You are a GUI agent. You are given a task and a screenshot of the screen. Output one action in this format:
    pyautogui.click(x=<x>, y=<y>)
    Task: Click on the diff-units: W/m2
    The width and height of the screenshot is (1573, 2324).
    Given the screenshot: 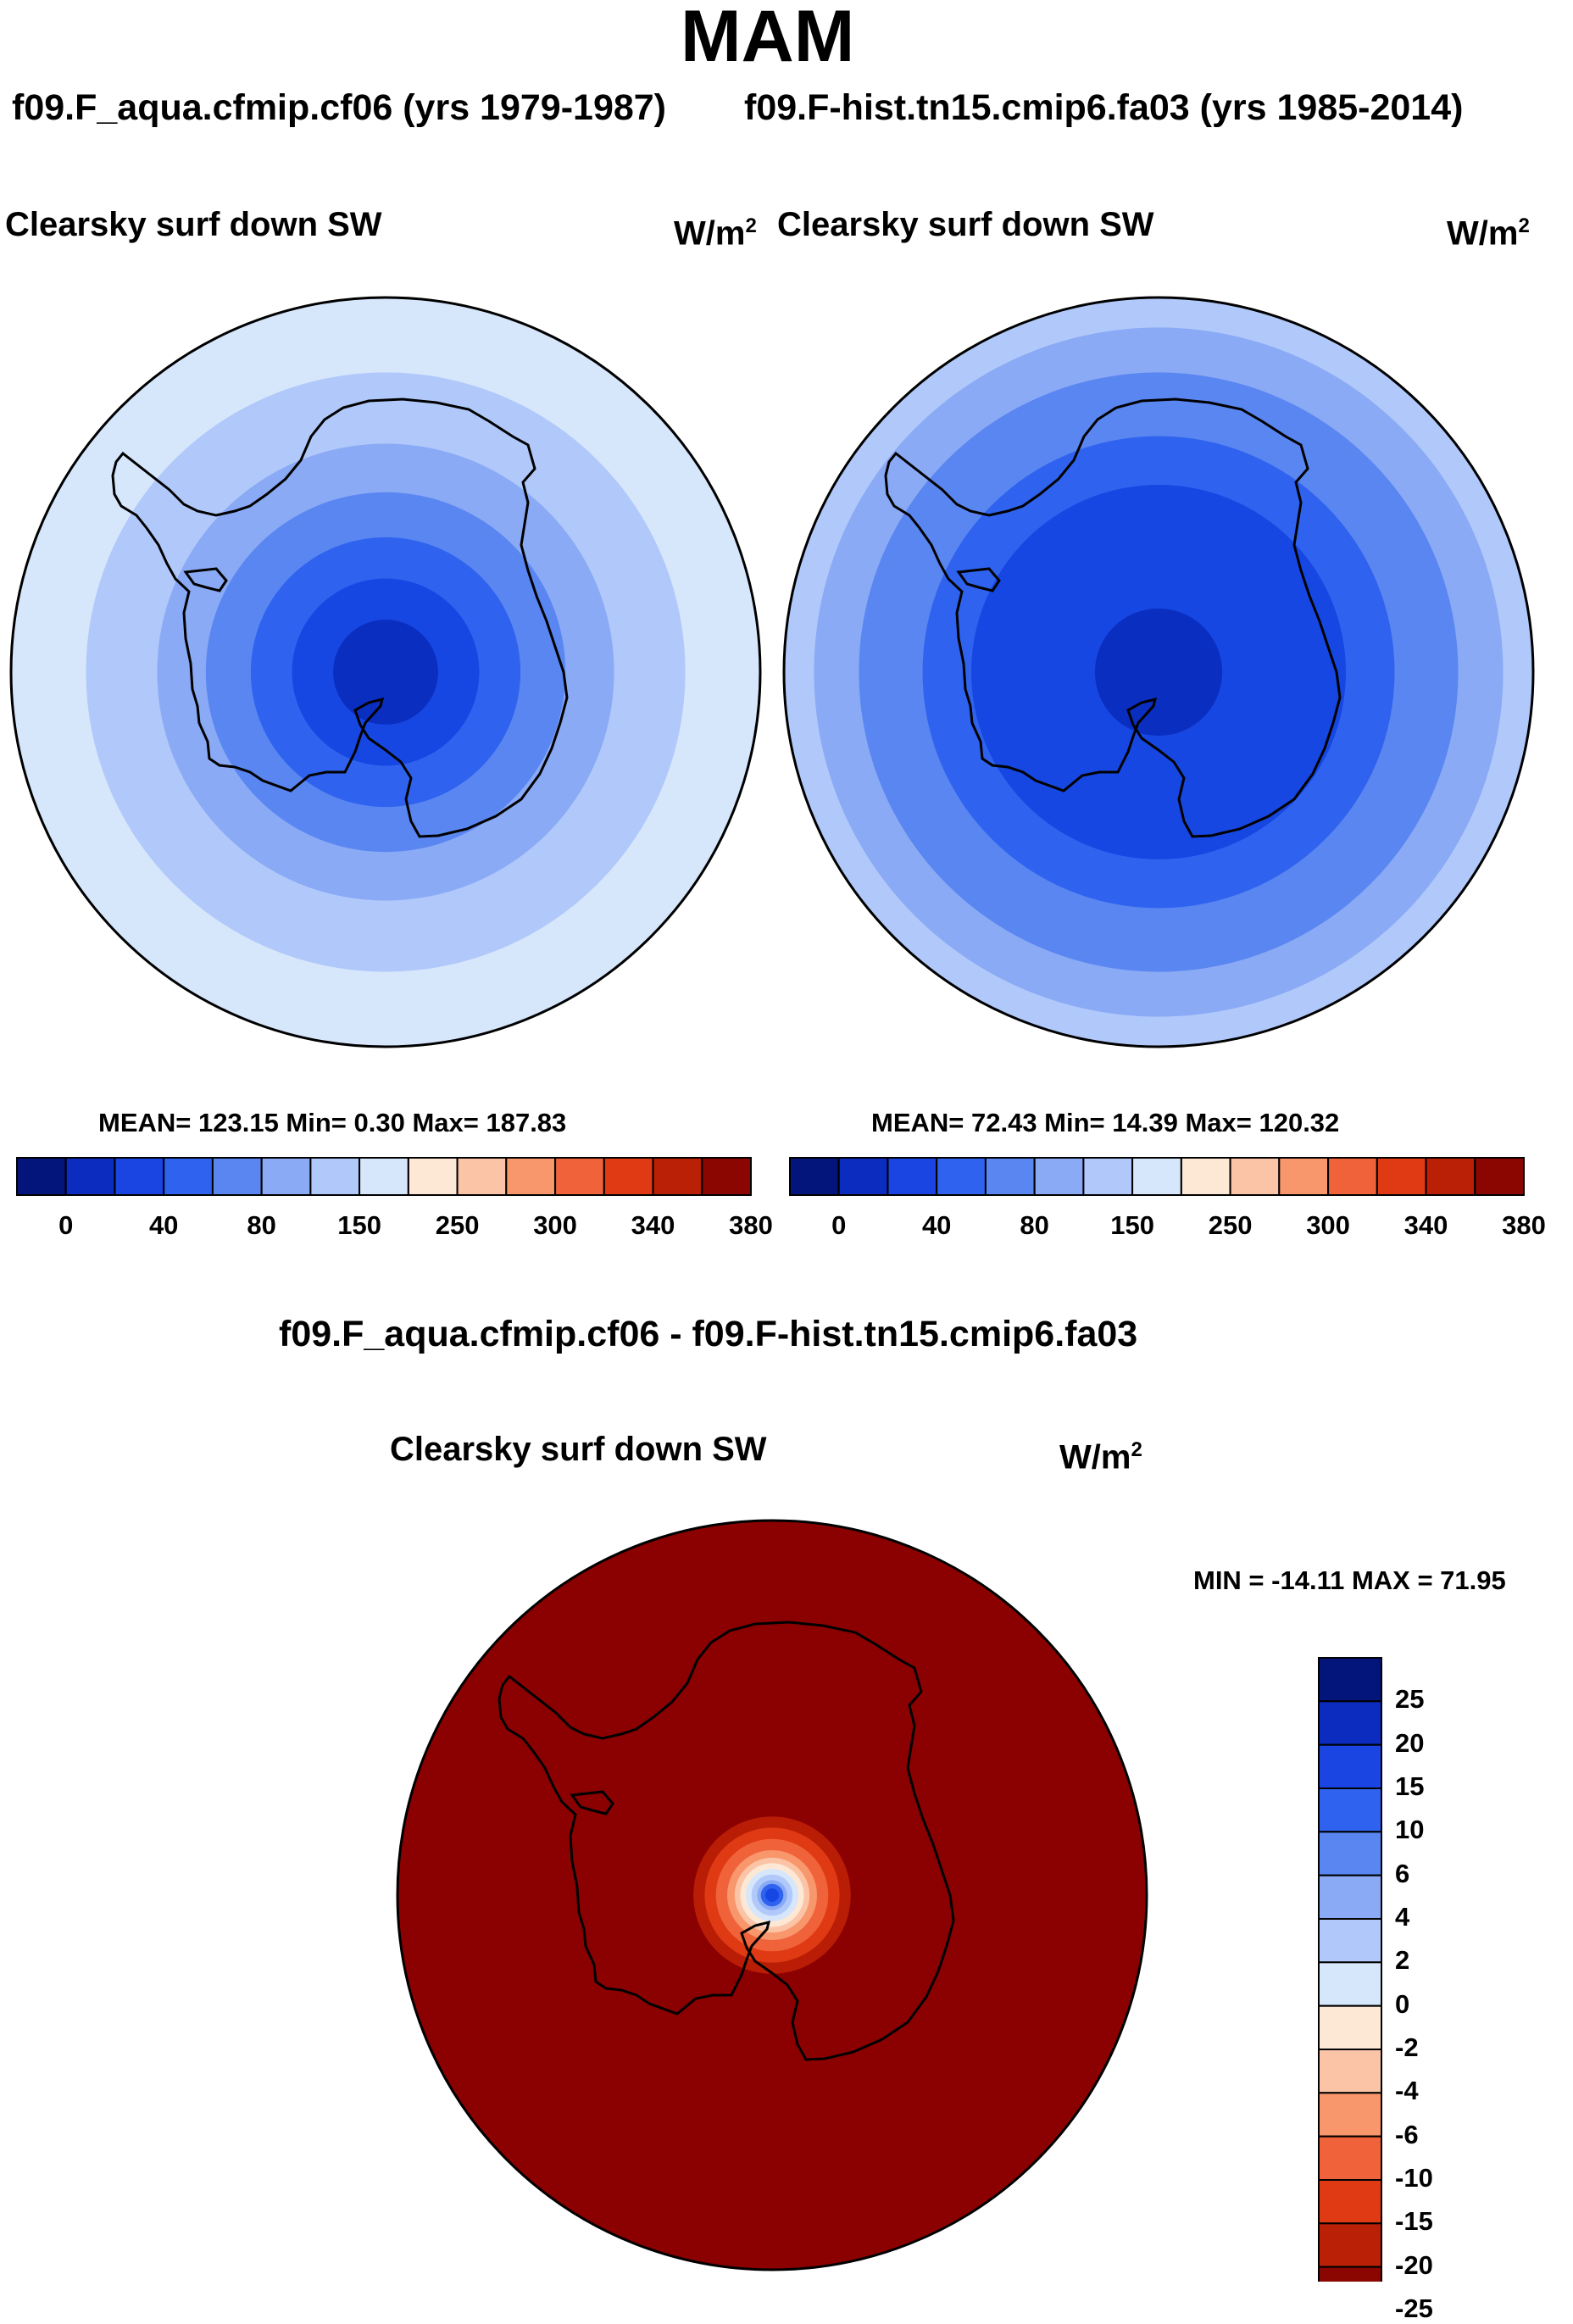 What is the action you would take?
    pyautogui.click(x=1100, y=1457)
    